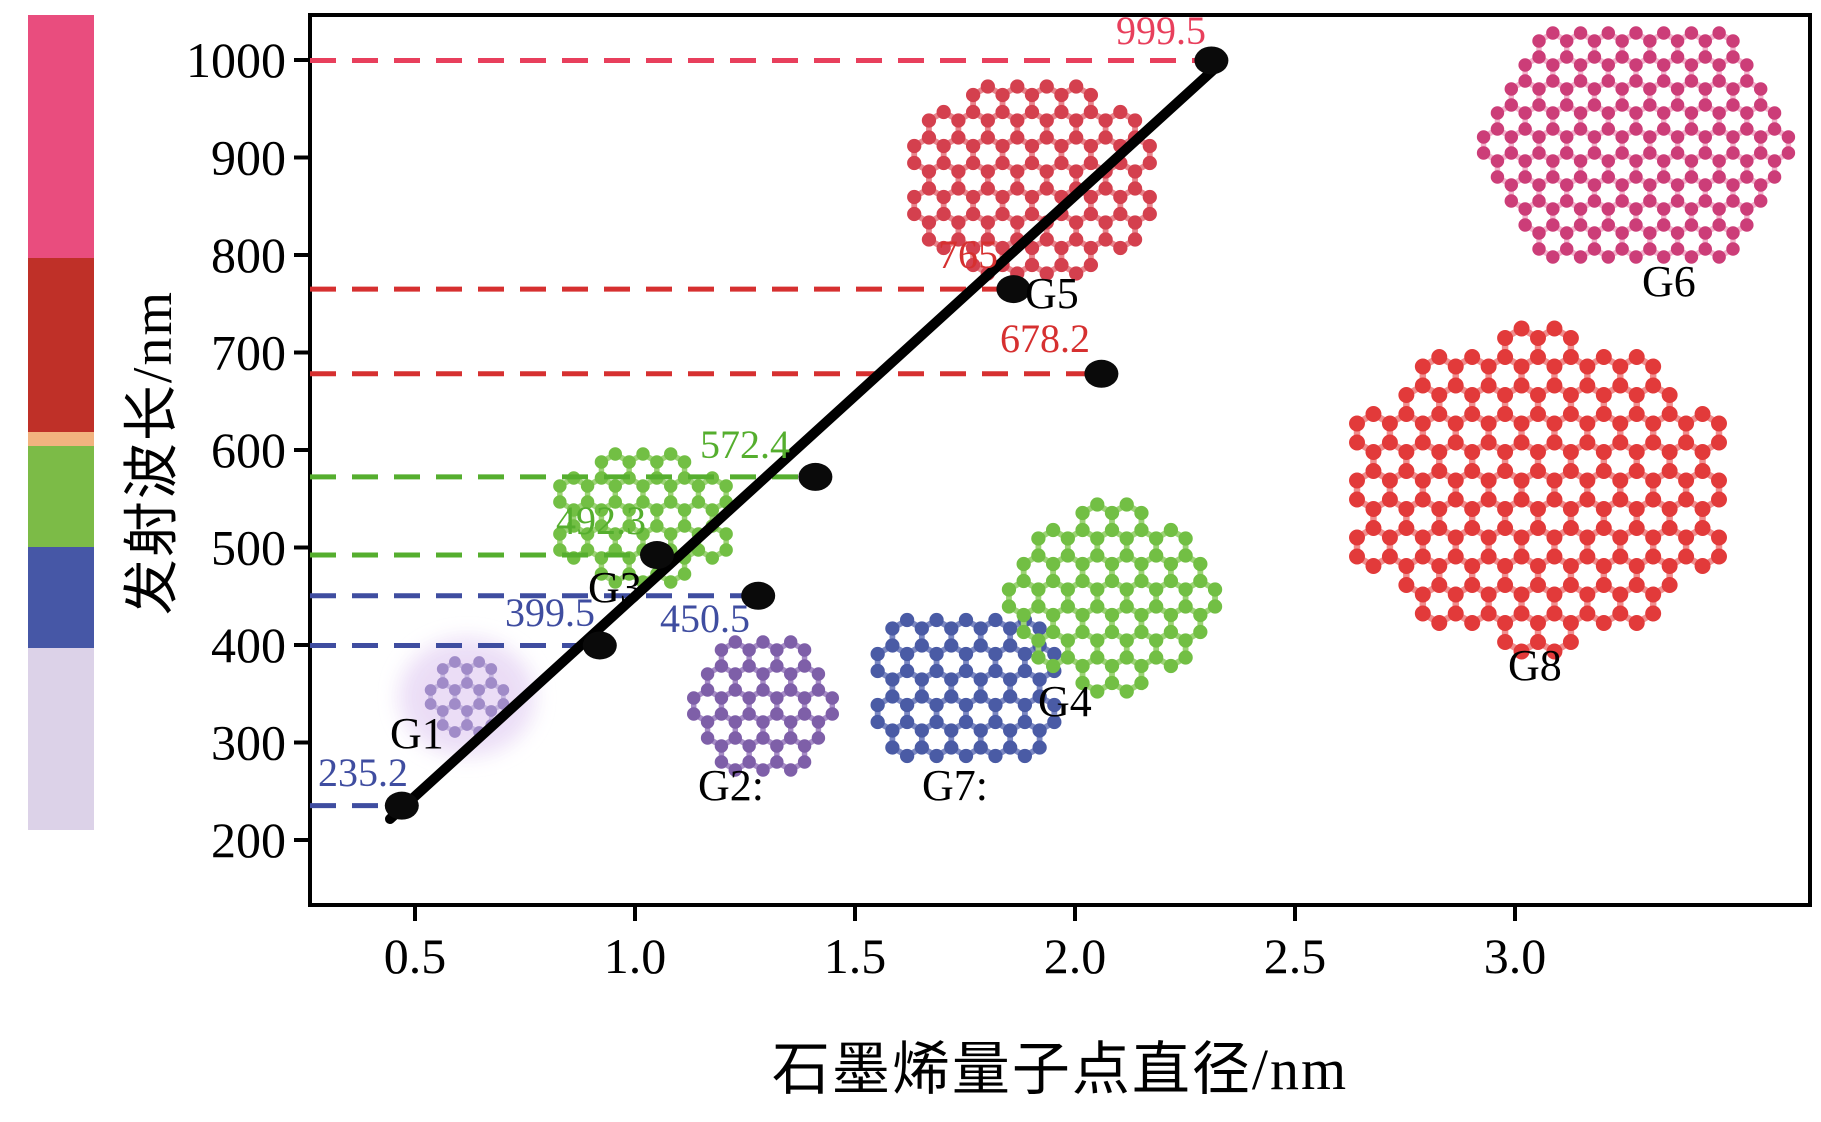  Describe the element at coordinates (1535, 665) in the screenshot. I see `molecule-label: G8` at that location.